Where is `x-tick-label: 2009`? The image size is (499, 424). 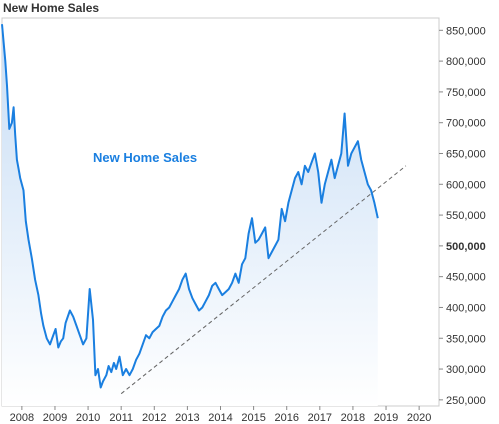 x-tick-label: 2009 is located at coordinates (55, 418).